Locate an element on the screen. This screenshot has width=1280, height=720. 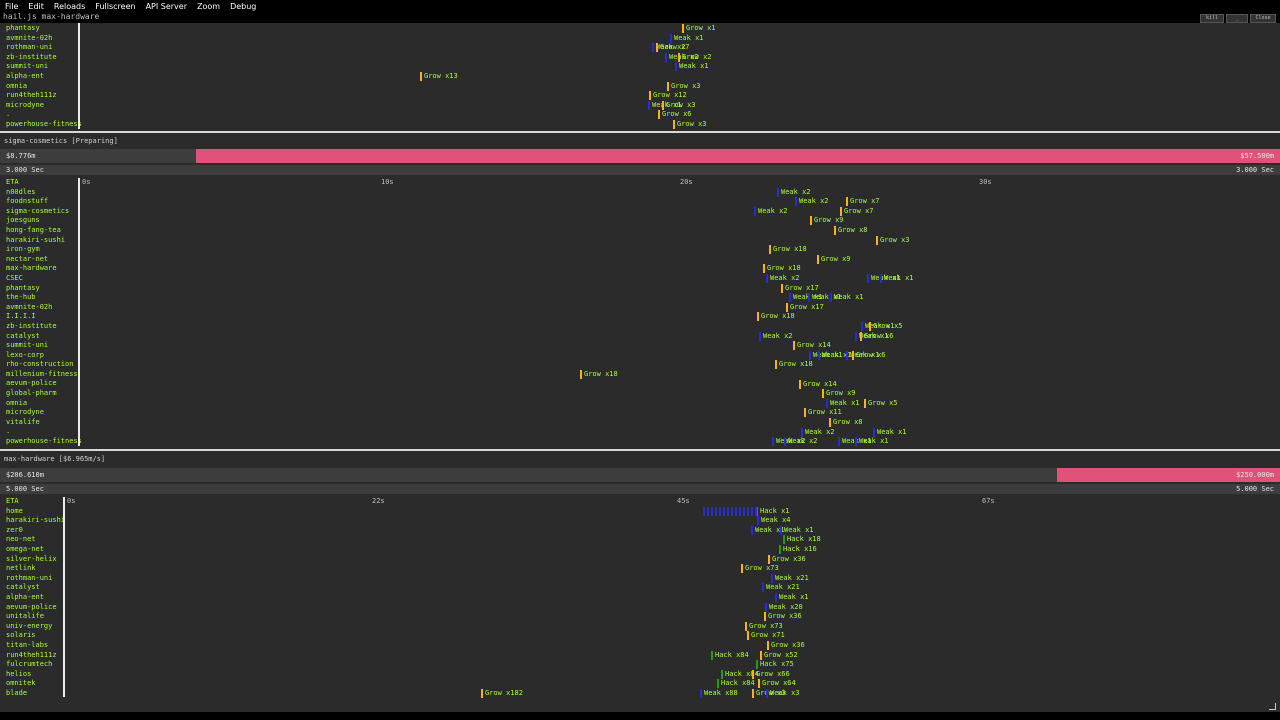
menu-item-edit: Edit is located at coordinates (36, 6).